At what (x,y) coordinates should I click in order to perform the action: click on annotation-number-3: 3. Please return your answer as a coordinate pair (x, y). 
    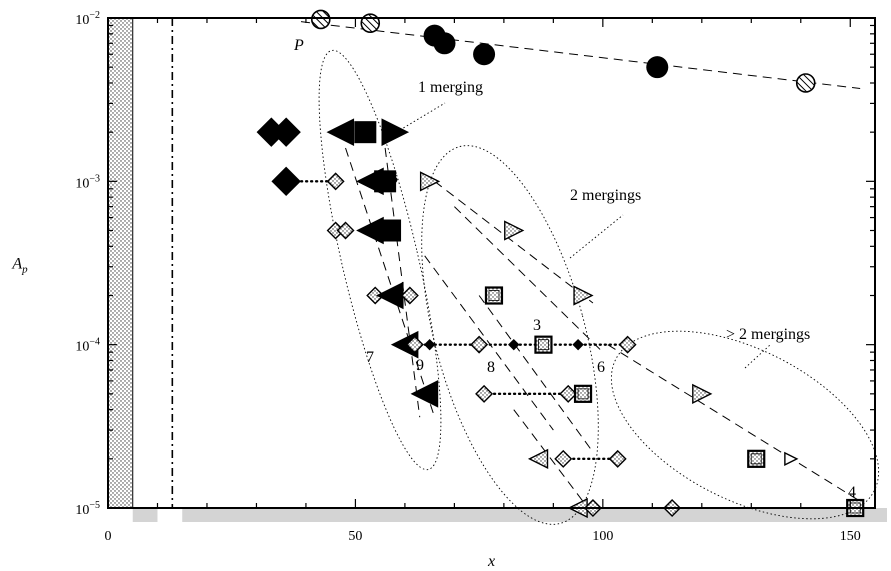
    Looking at the image, I should click on (537, 325).